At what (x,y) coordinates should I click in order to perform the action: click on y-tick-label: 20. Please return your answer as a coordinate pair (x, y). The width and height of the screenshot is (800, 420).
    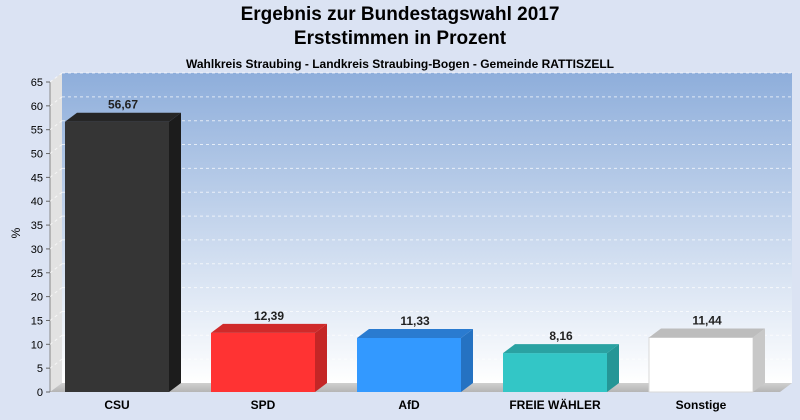
    Looking at the image, I should click on (37, 298).